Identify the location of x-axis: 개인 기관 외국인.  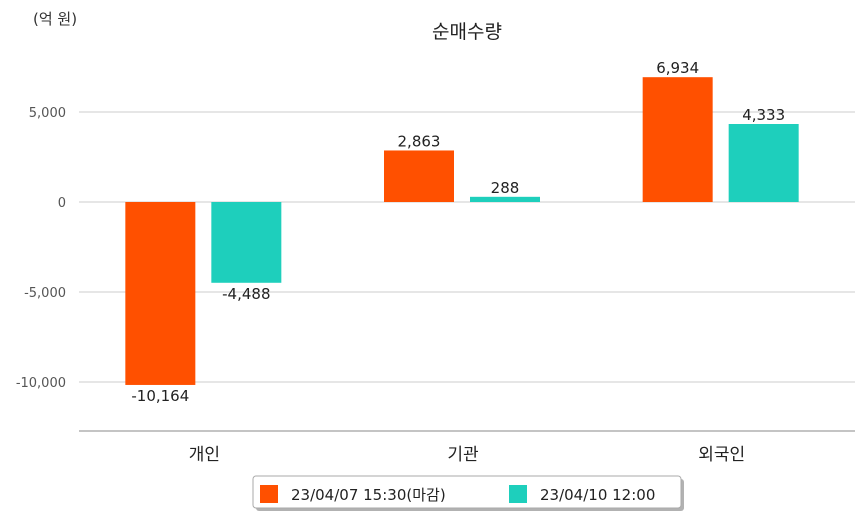
(467, 455).